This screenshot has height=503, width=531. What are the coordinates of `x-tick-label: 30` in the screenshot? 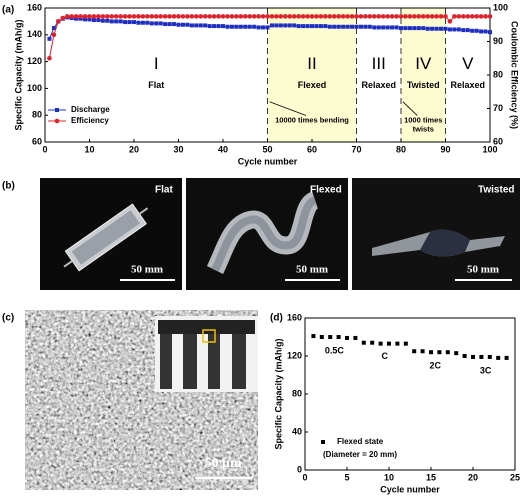 It's located at (178, 149).